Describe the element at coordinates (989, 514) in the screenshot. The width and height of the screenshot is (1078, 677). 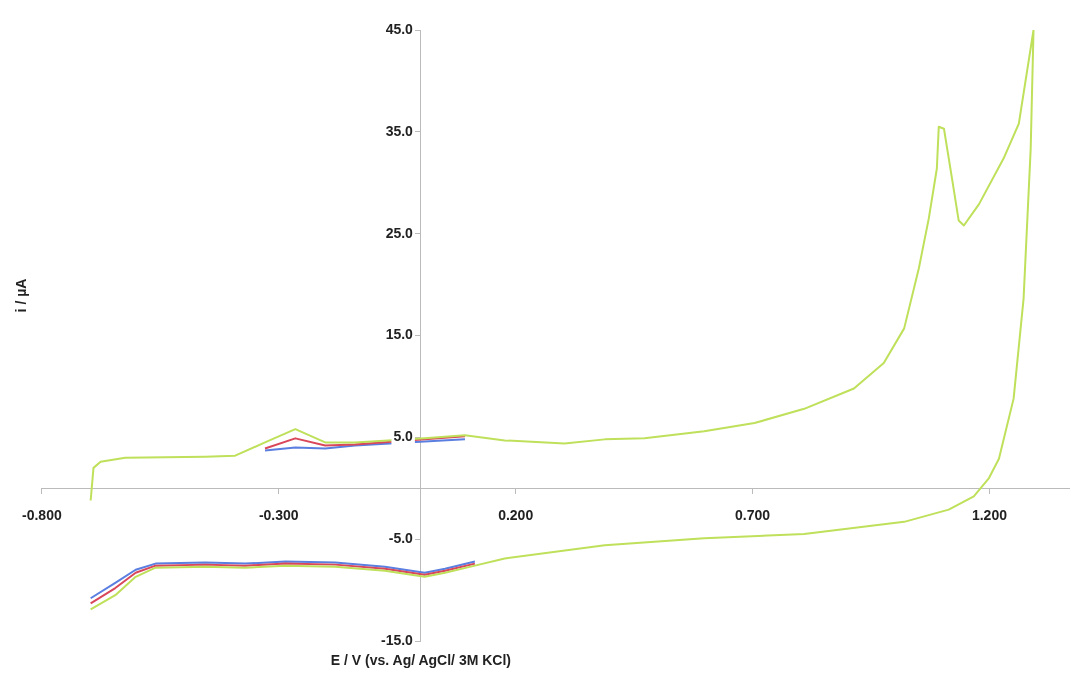
I see `x-tick-label: 1.200` at that location.